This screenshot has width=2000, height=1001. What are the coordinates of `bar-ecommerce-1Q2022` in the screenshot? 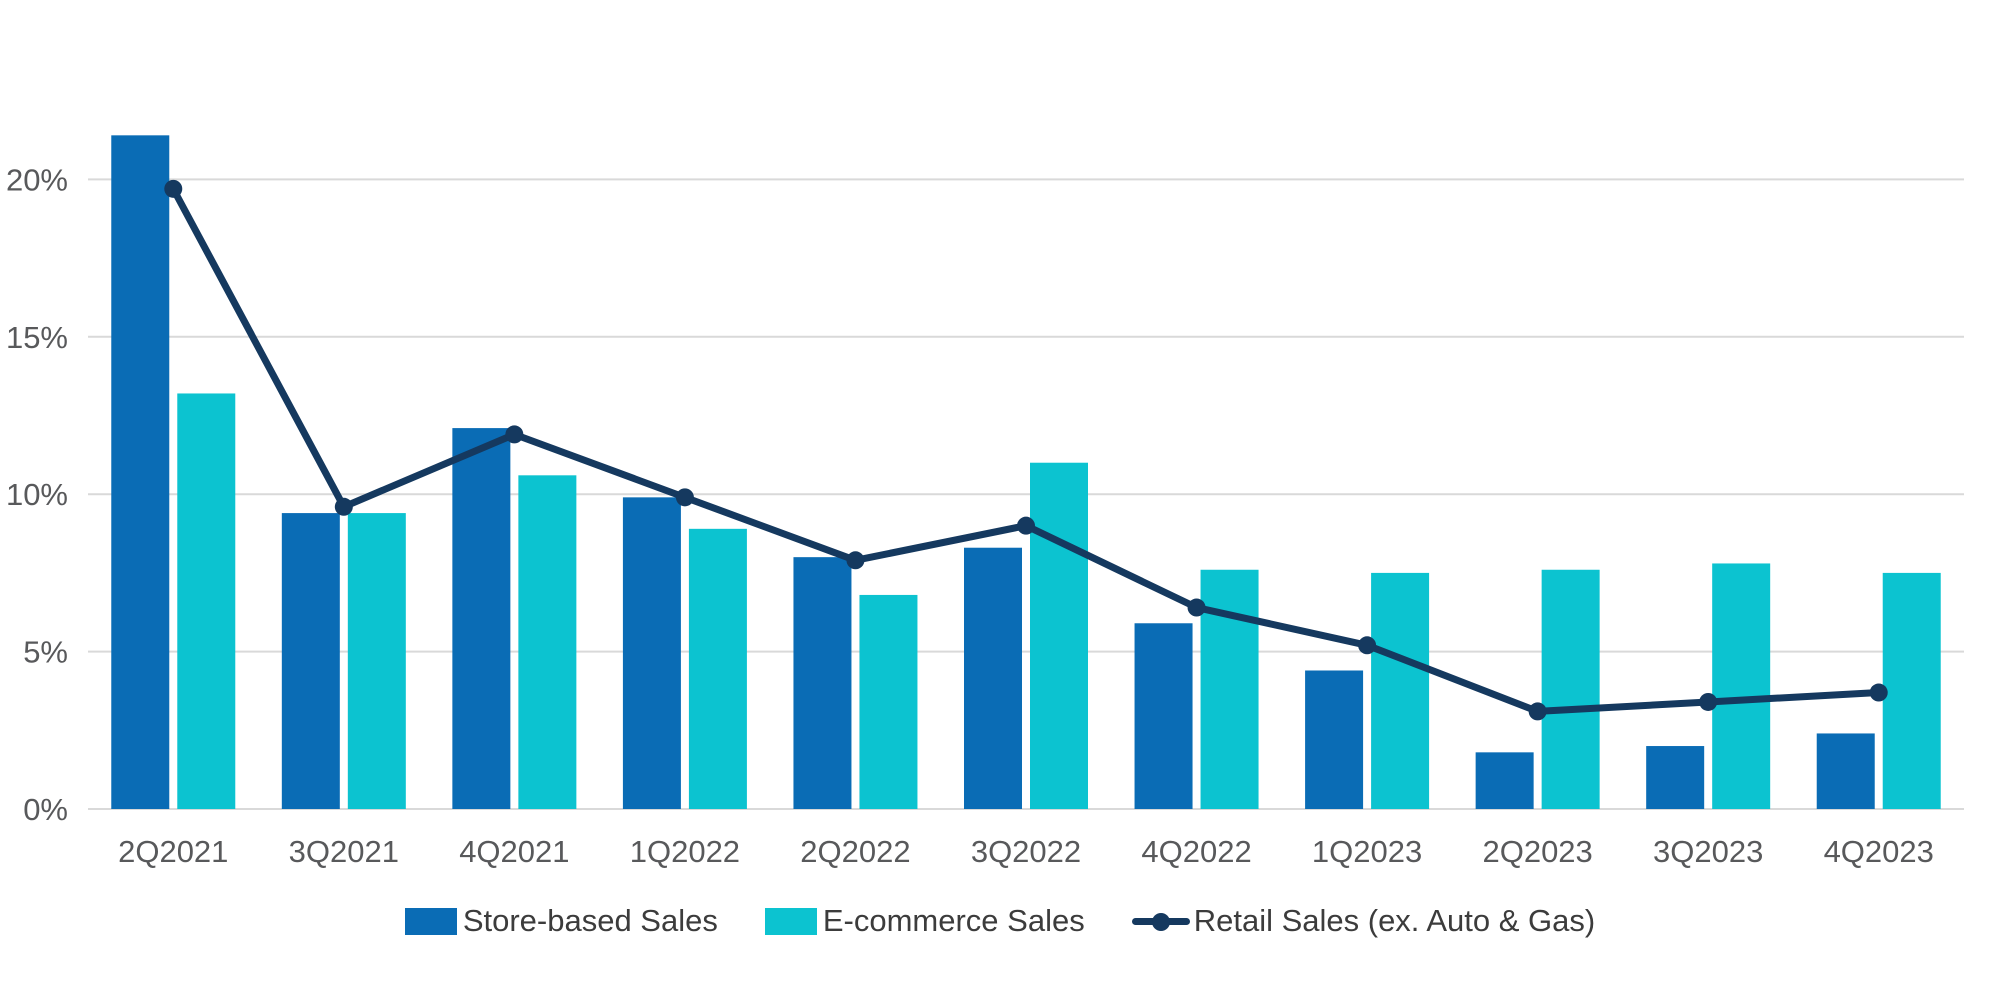 It's located at (717, 668).